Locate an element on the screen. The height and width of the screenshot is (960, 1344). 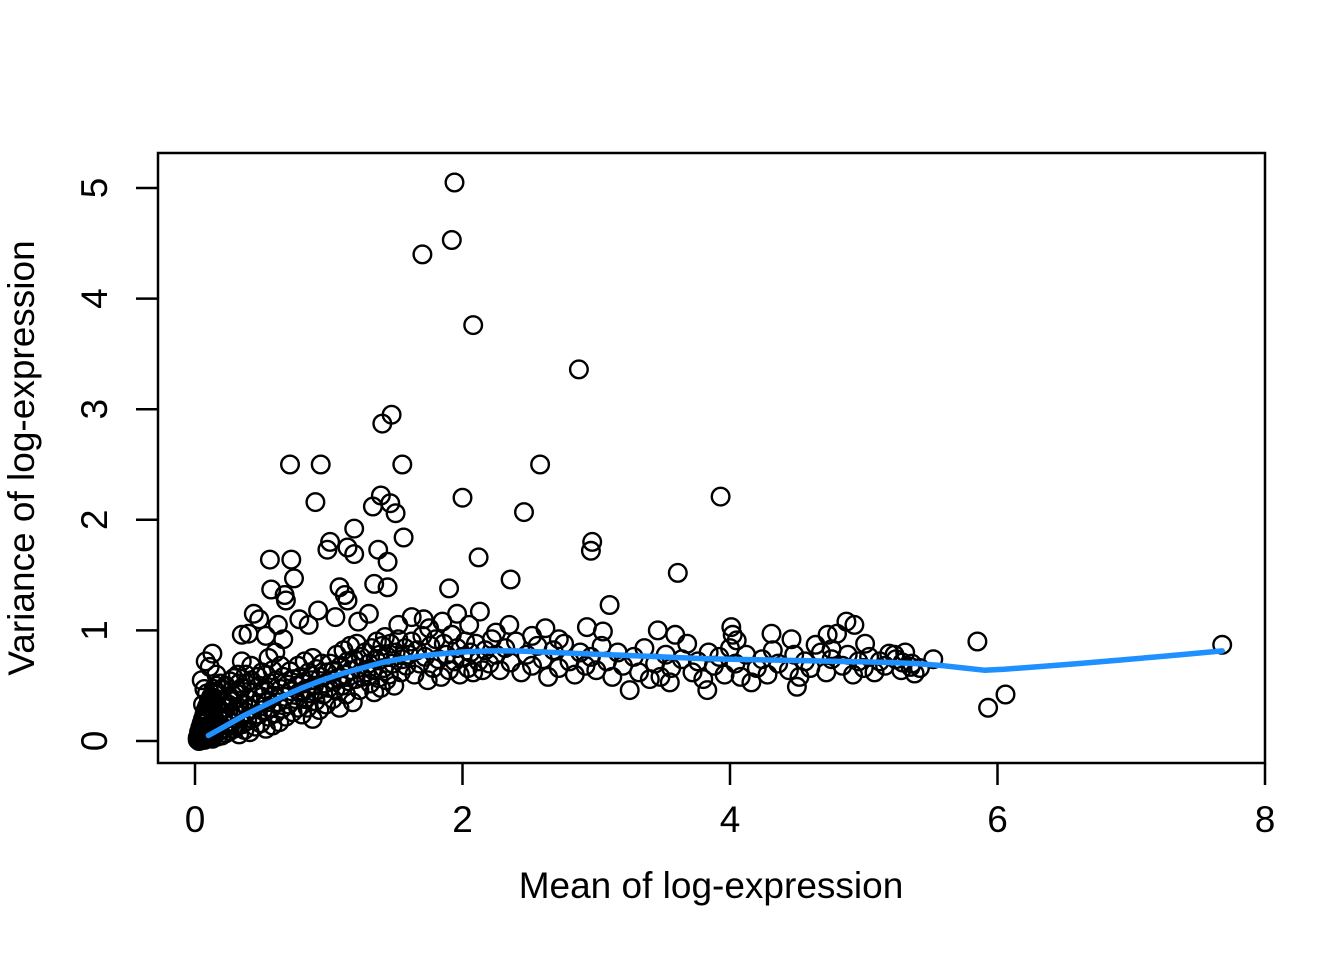
trend-line is located at coordinates (715, 693).